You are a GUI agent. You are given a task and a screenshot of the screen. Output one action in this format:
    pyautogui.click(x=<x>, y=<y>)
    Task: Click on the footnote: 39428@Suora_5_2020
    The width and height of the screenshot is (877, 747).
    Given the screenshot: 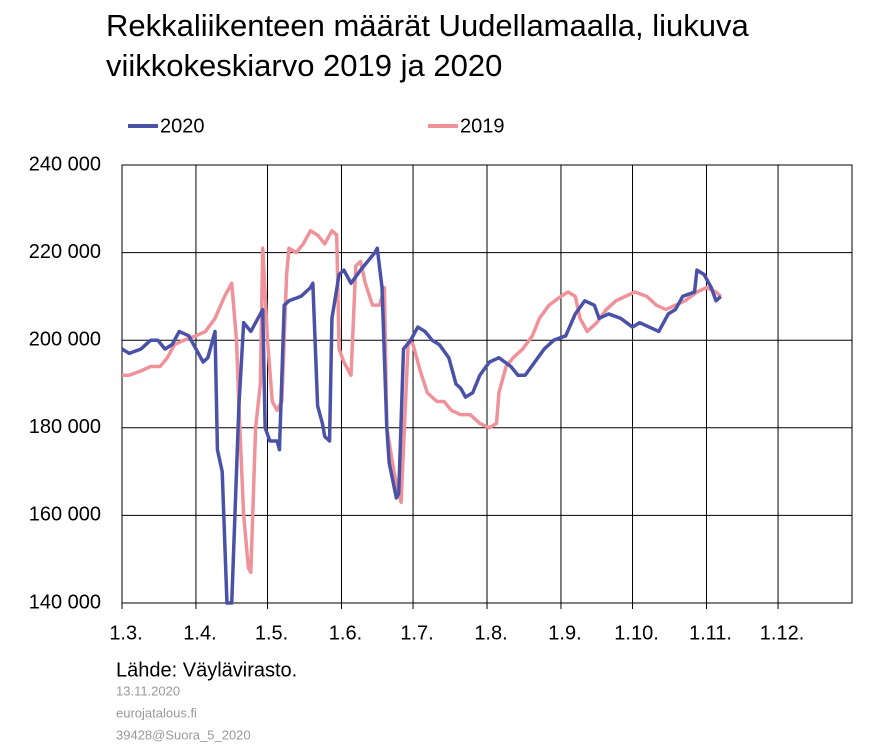 What is the action you would take?
    pyautogui.click(x=183, y=734)
    